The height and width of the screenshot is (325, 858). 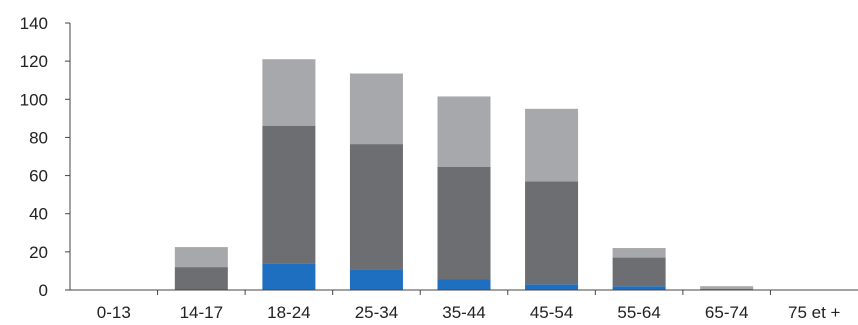 What do you see at coordinates (34, 61) in the screenshot?
I see `y-tick-label: 120` at bounding box center [34, 61].